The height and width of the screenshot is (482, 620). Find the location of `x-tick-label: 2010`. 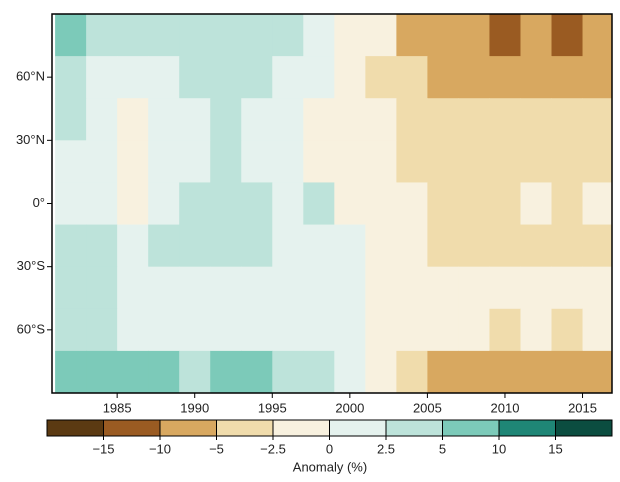

x-tick-label: 2010 is located at coordinates (505, 407).